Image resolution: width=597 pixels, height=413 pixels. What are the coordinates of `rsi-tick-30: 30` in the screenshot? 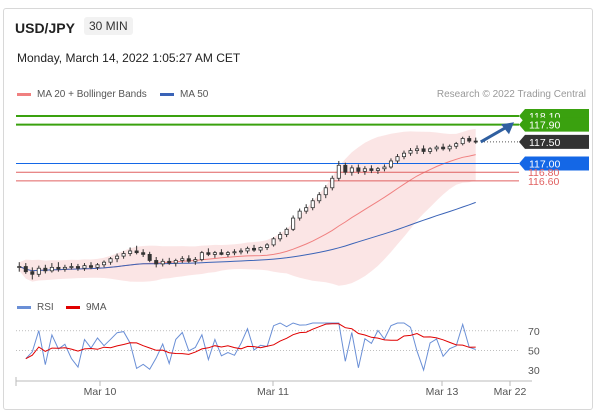 It's located at (534, 371).